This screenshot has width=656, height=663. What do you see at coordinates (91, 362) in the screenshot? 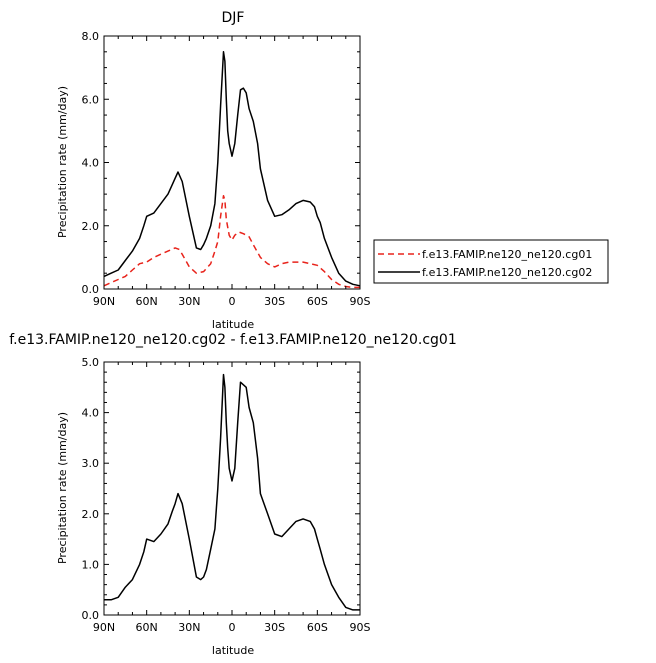
I see `bottom-y-tick-label: 5.0` at bounding box center [91, 362].